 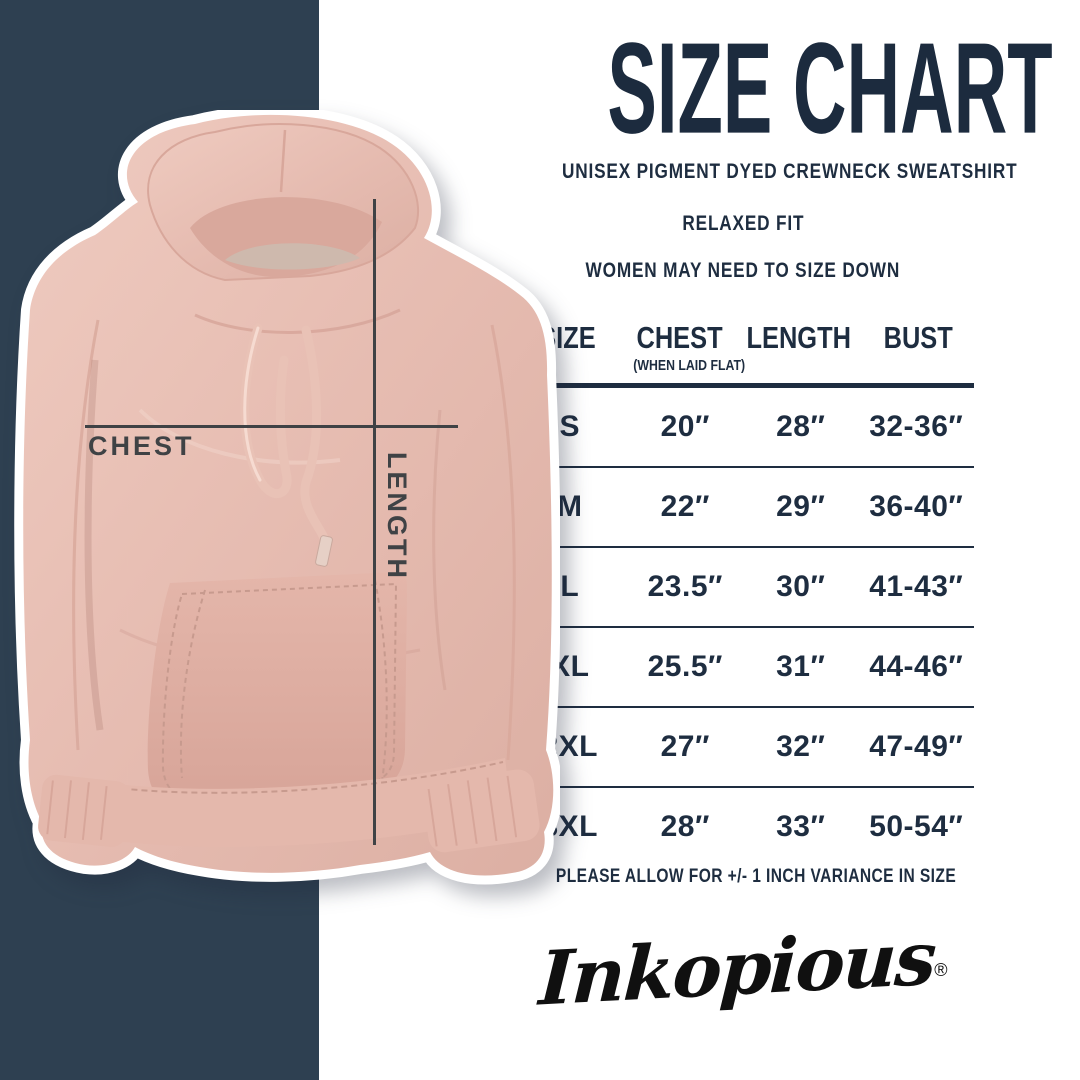 What do you see at coordinates (743, 508) in the screenshot?
I see `table-row: M 22″ 29″ 36-40″` at bounding box center [743, 508].